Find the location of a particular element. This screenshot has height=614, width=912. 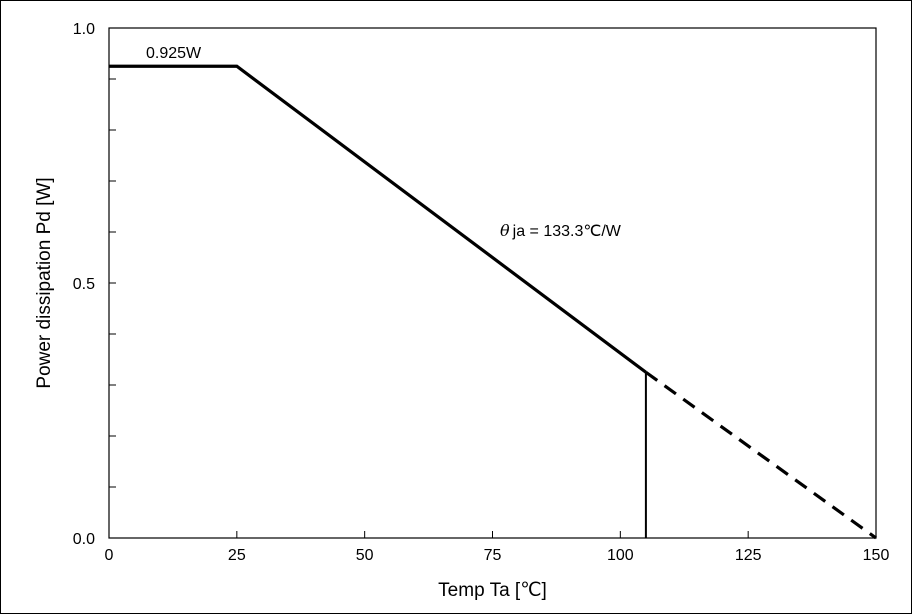

y-axis-title: Power dissipation Pd [W] is located at coordinates (44, 282).